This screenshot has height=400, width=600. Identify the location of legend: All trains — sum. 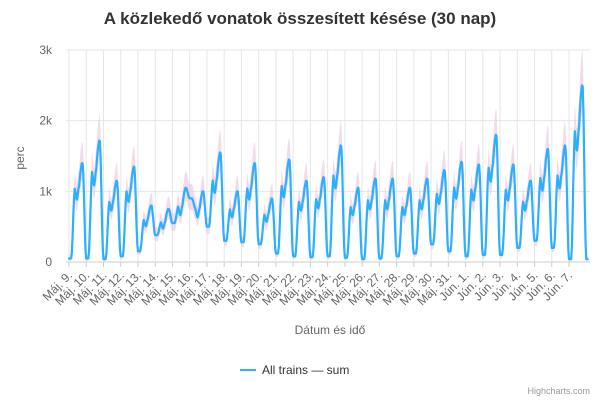
(294, 370).